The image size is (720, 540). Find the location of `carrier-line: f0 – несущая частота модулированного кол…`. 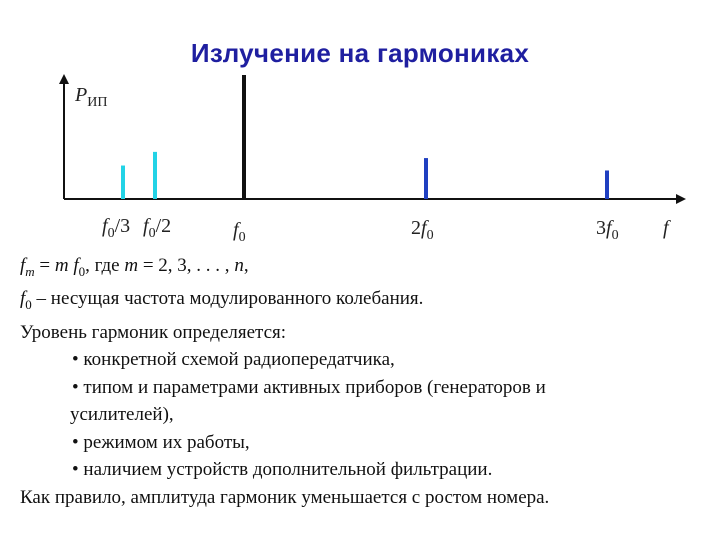

carrier-line: f0 – несущая частота модулированного кол… is located at coordinates (222, 300).